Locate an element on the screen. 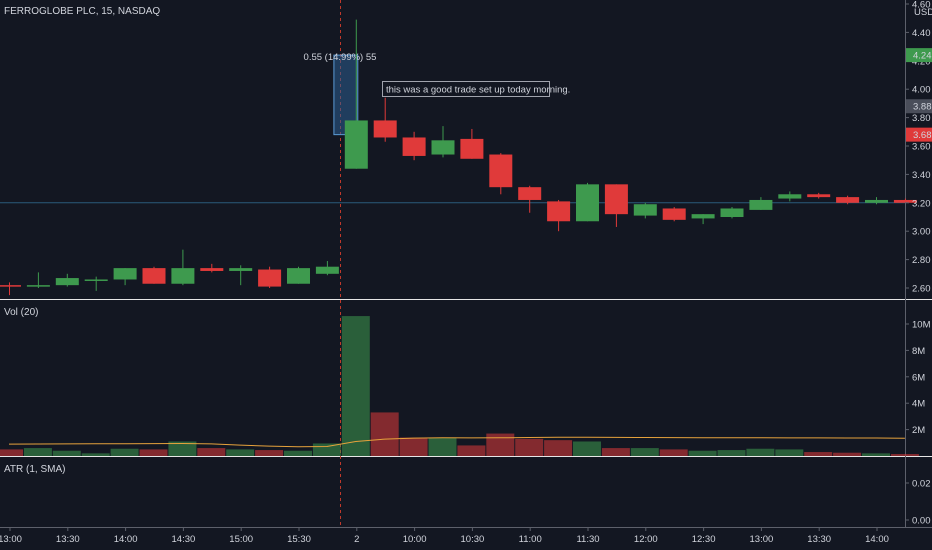 The height and width of the screenshot is (550, 932). price-tick-label: 4.60 is located at coordinates (921, 5).